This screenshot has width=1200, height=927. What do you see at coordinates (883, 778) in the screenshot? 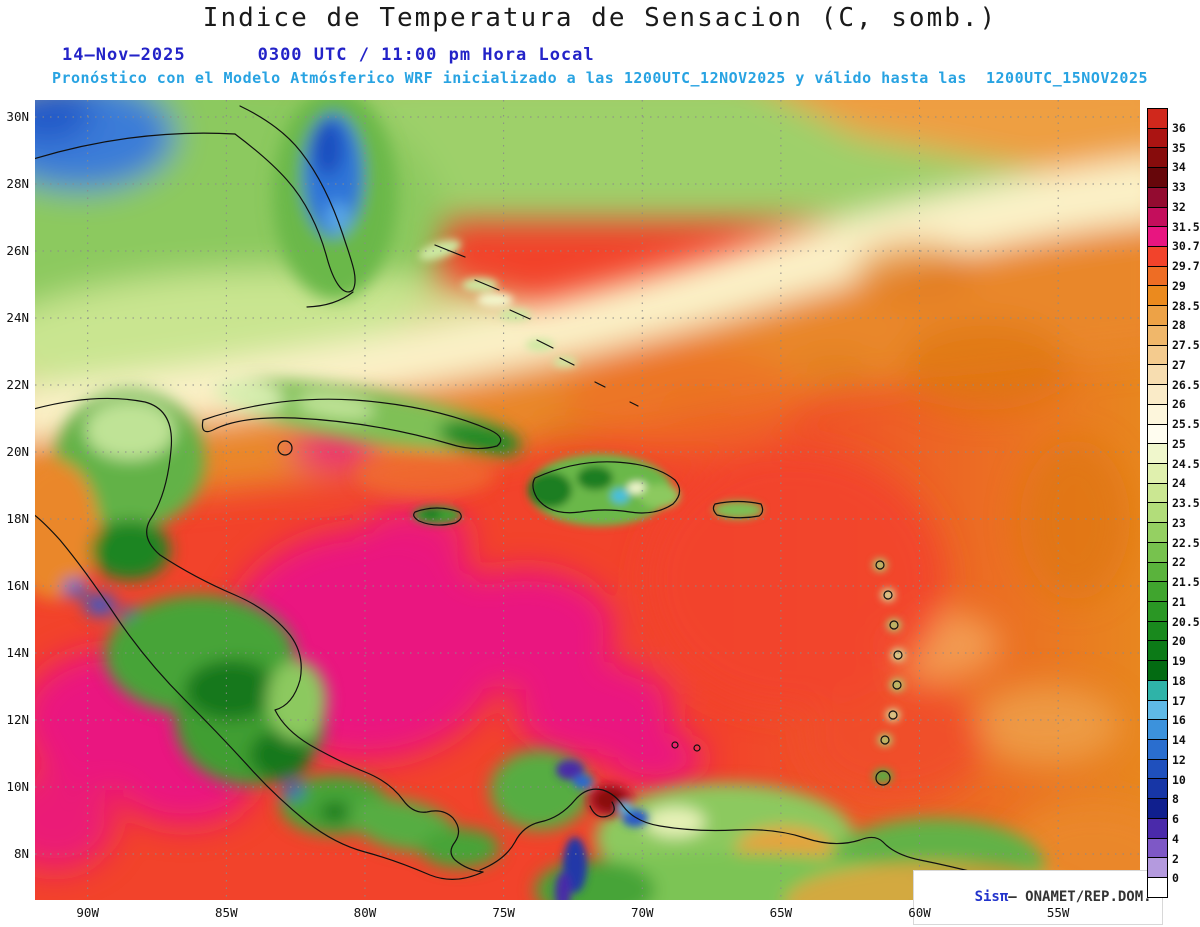
I see `coast-trinidad` at bounding box center [883, 778].